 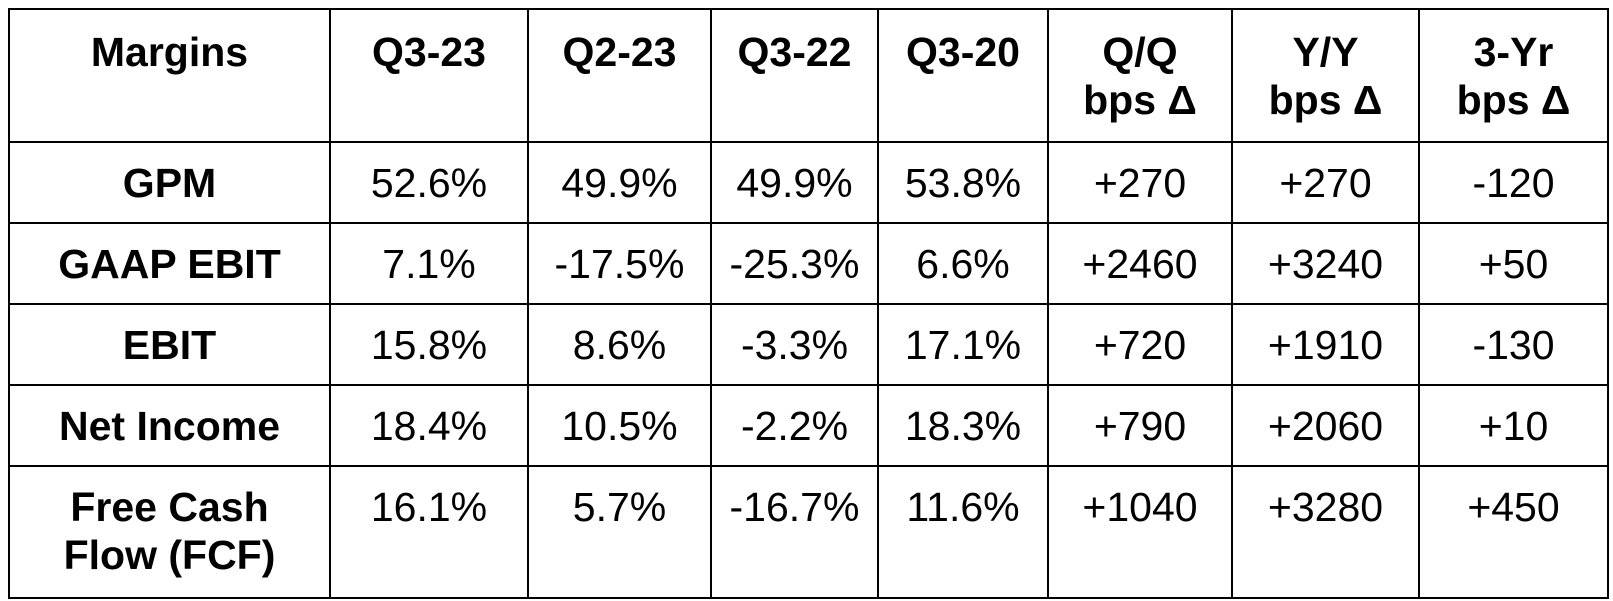 What do you see at coordinates (1140, 344) in the screenshot?
I see `table-cell: +720` at bounding box center [1140, 344].